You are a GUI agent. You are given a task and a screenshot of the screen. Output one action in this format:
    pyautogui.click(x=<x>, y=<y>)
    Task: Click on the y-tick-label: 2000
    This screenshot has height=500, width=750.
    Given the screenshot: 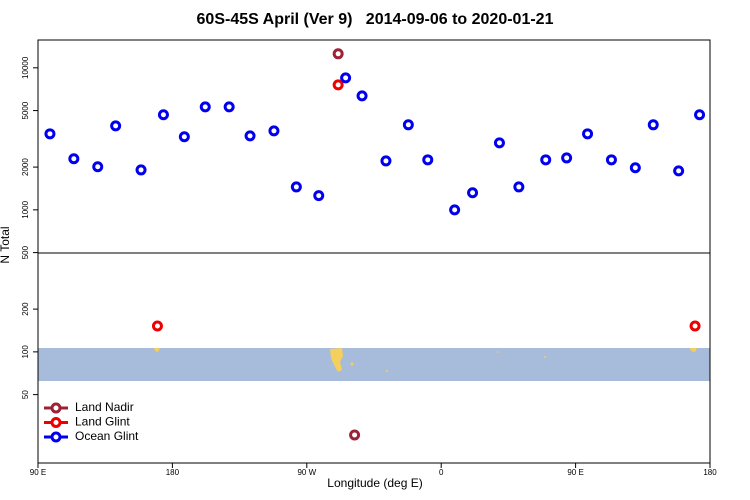 What is the action you would take?
    pyautogui.click(x=25, y=167)
    